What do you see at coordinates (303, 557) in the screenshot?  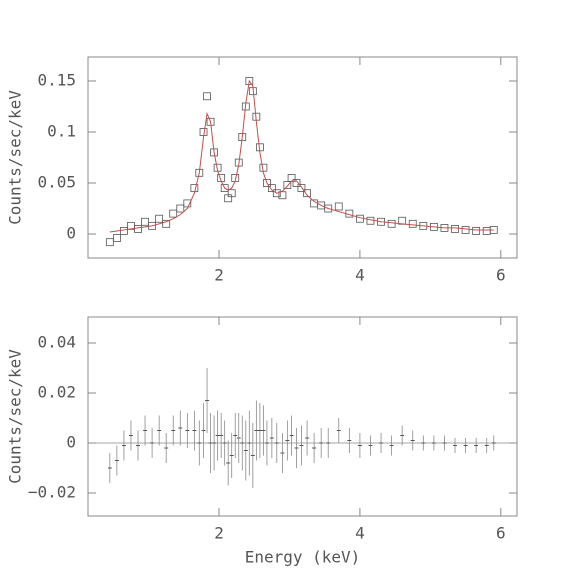 I see `x-axis-label: Energy (keV)` at bounding box center [303, 557].